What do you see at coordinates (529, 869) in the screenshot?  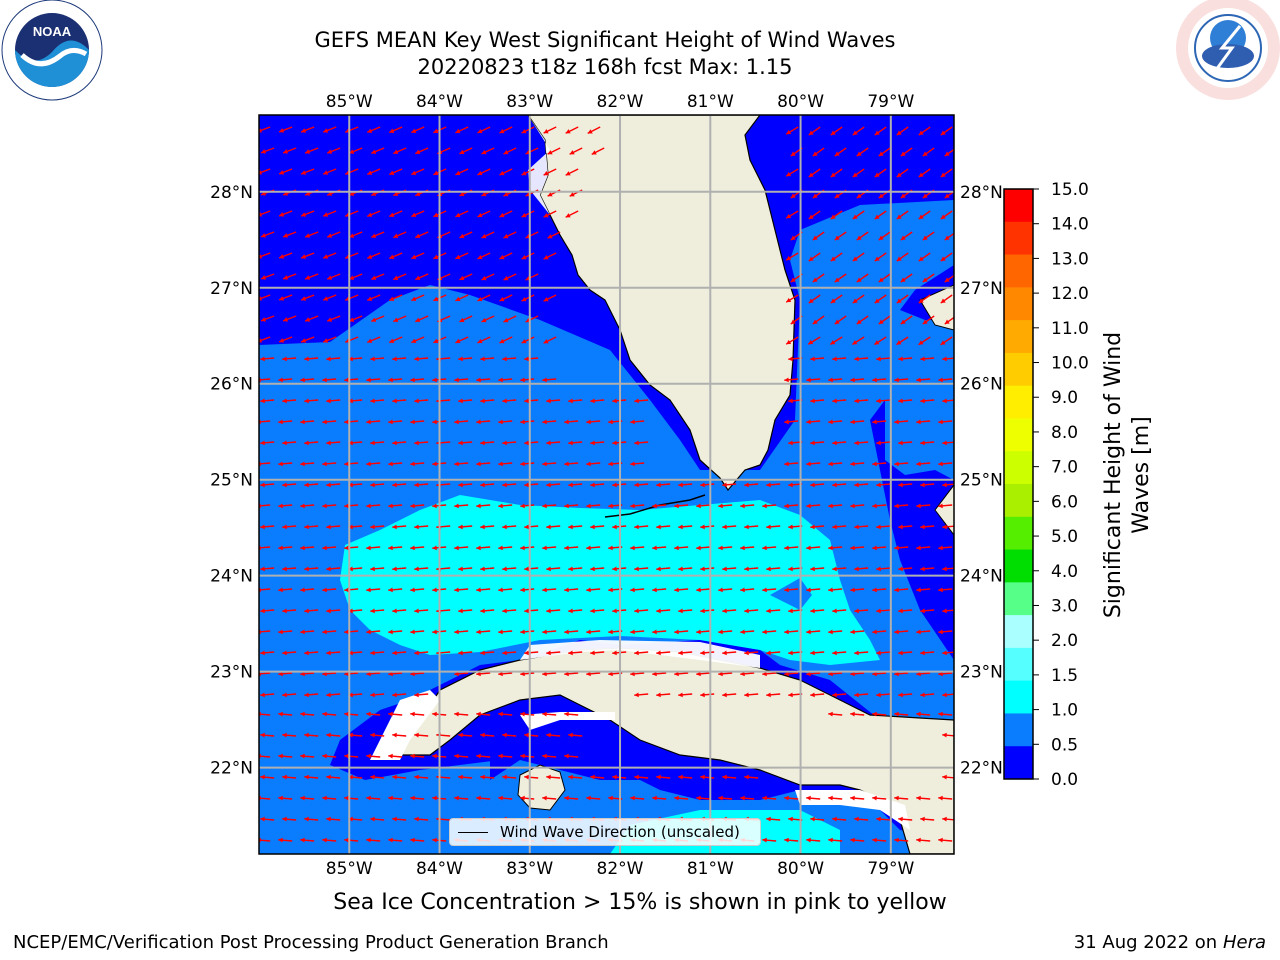 I see `lon-tick-label: 83°W` at bounding box center [529, 869].